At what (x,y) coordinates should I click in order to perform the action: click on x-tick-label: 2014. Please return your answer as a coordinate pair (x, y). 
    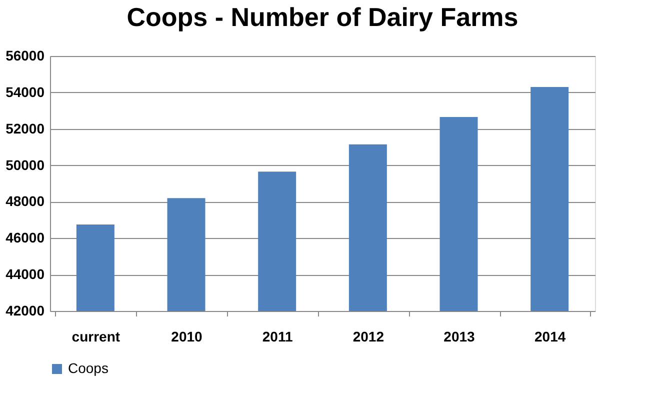
    Looking at the image, I should click on (550, 336).